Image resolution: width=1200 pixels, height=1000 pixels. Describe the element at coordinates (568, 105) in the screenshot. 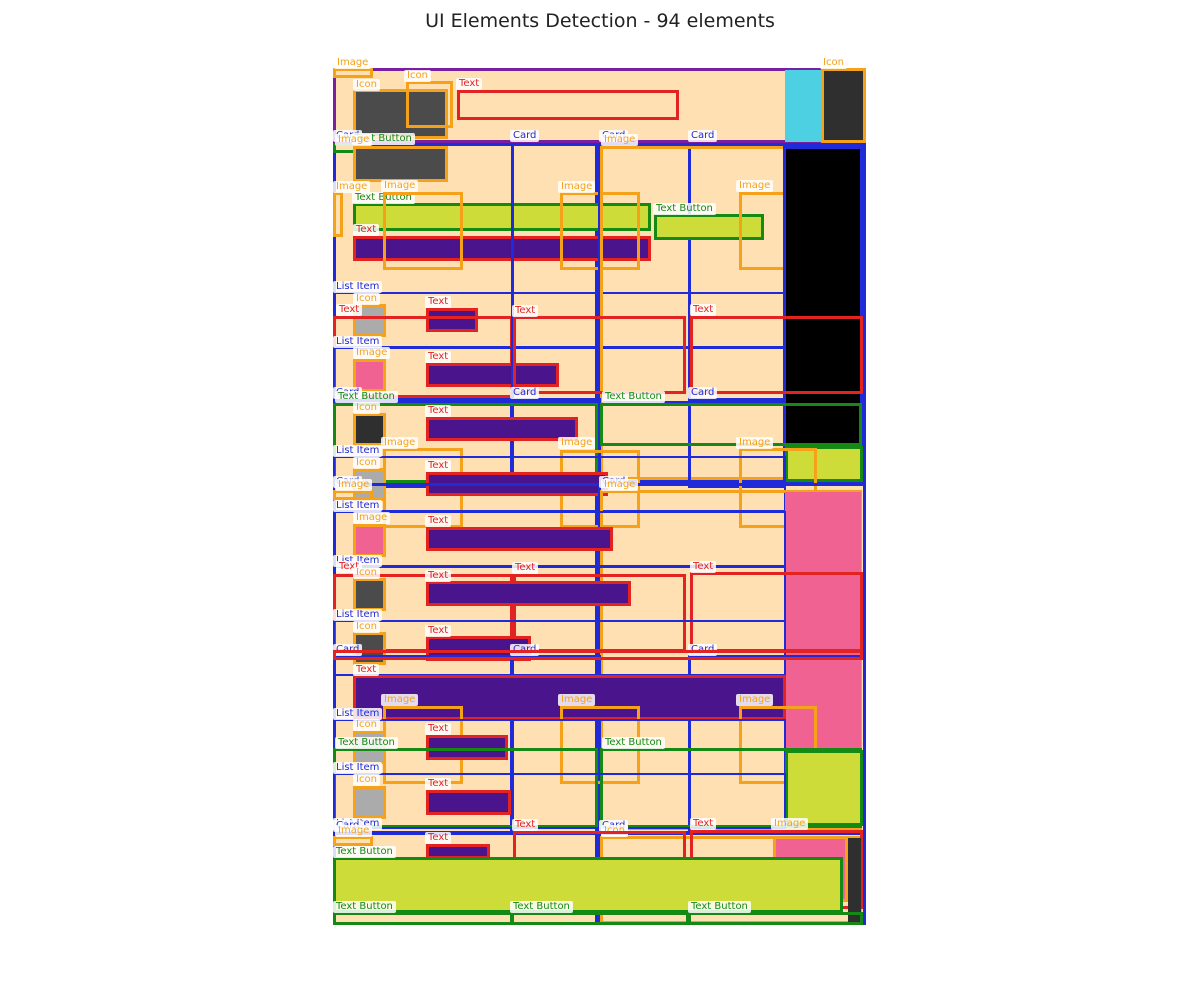

I see `header-text` at that location.